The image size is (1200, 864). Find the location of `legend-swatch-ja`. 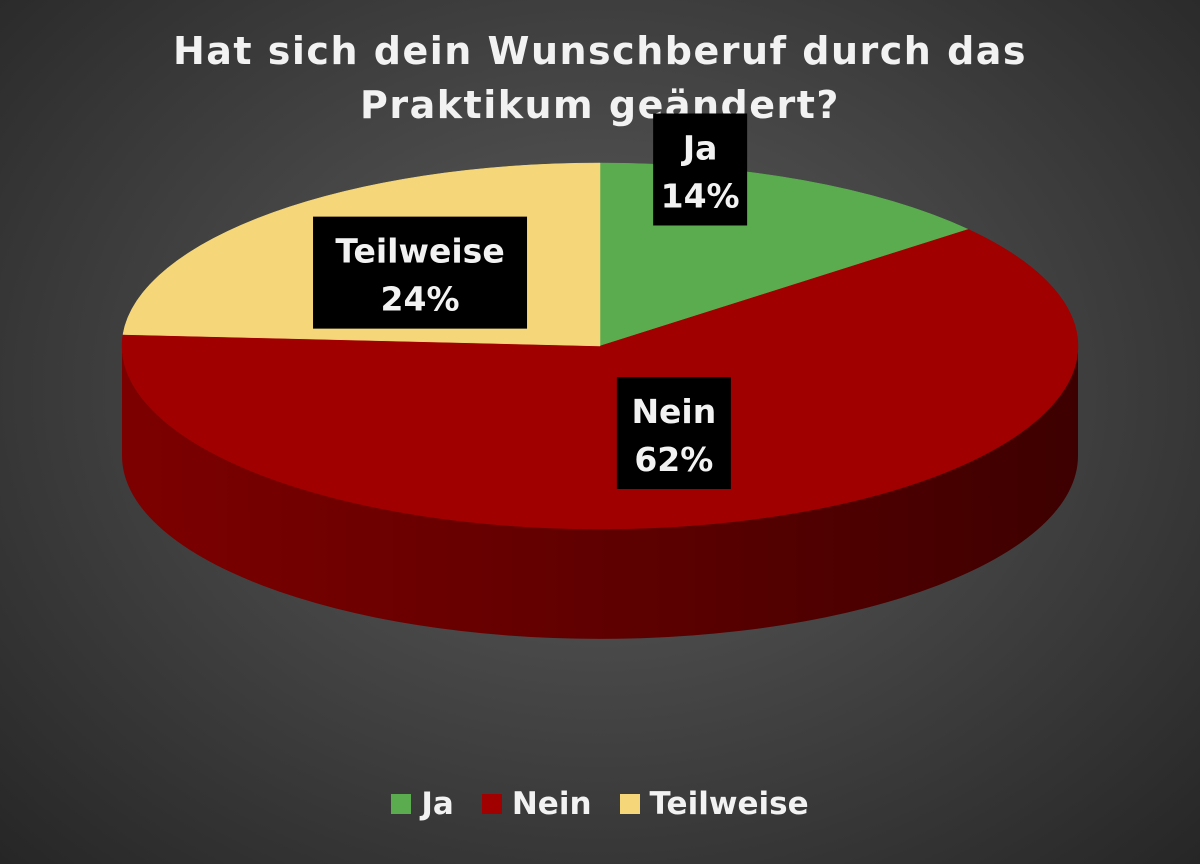

legend-swatch-ja is located at coordinates (401, 804).